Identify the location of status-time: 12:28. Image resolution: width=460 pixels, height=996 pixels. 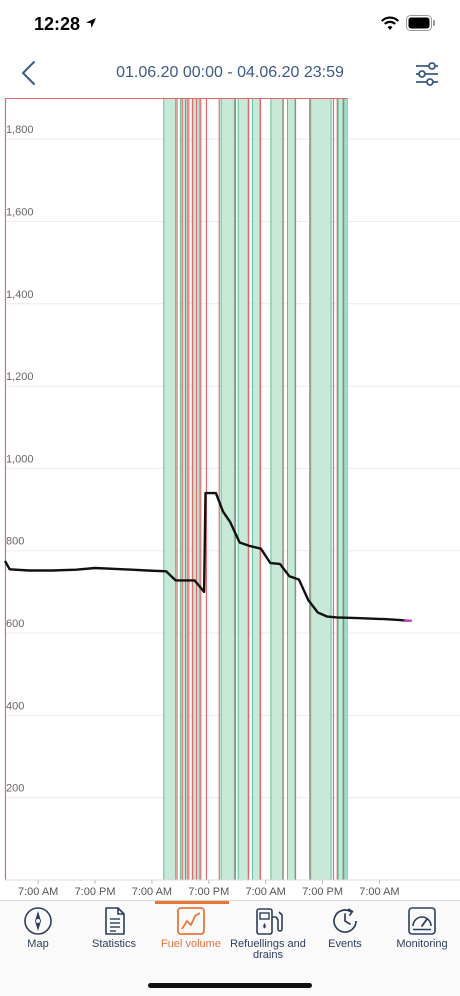
(57, 24).